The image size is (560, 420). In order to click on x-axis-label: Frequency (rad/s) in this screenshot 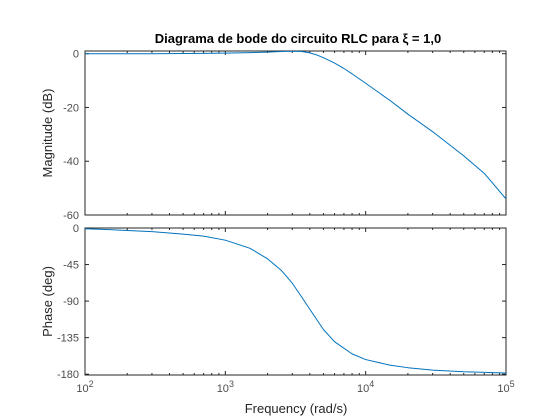, I will do `click(296, 408)`.